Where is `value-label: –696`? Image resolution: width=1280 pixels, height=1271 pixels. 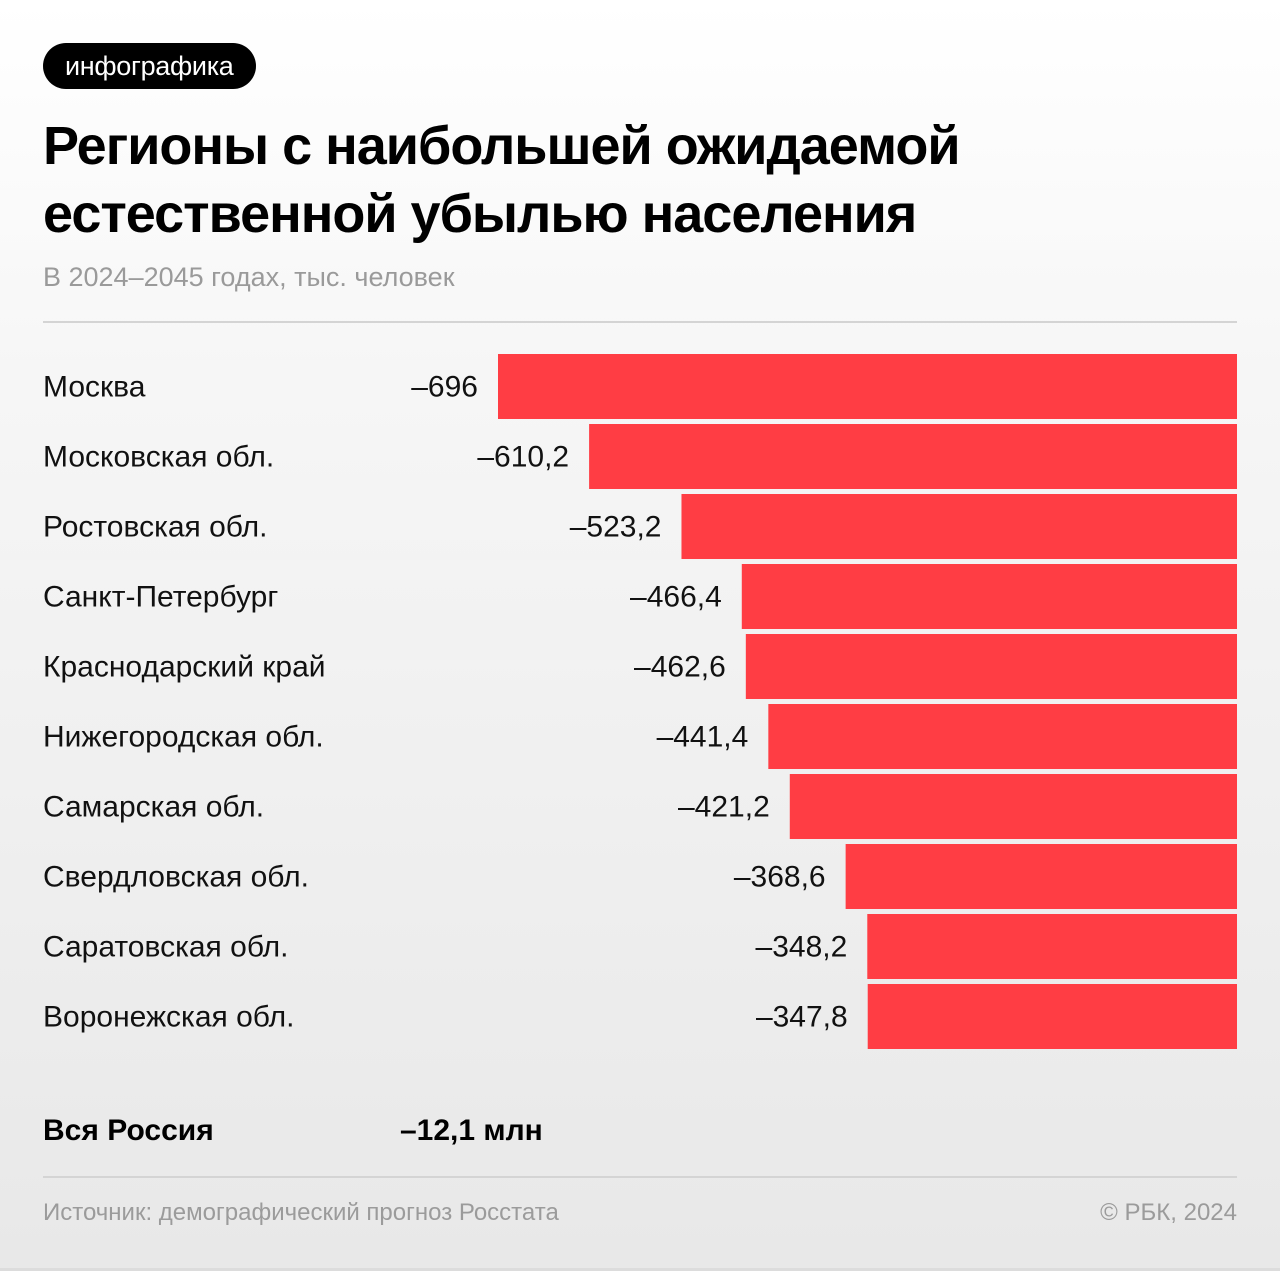
value-label: –696 is located at coordinates (444, 387).